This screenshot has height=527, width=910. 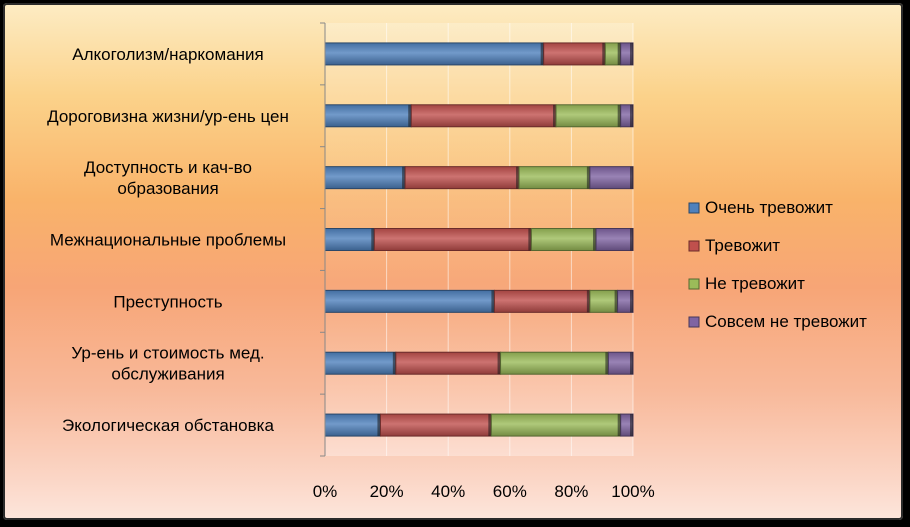 What do you see at coordinates (325, 491) in the screenshot?
I see `x-tick-label: 0%` at bounding box center [325, 491].